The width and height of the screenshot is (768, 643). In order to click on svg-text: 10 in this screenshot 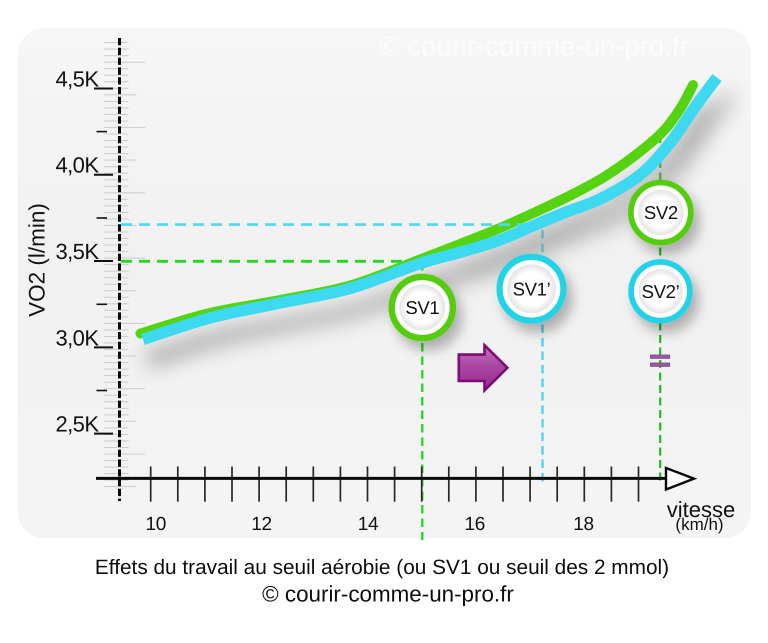, I will do `click(156, 524)`.